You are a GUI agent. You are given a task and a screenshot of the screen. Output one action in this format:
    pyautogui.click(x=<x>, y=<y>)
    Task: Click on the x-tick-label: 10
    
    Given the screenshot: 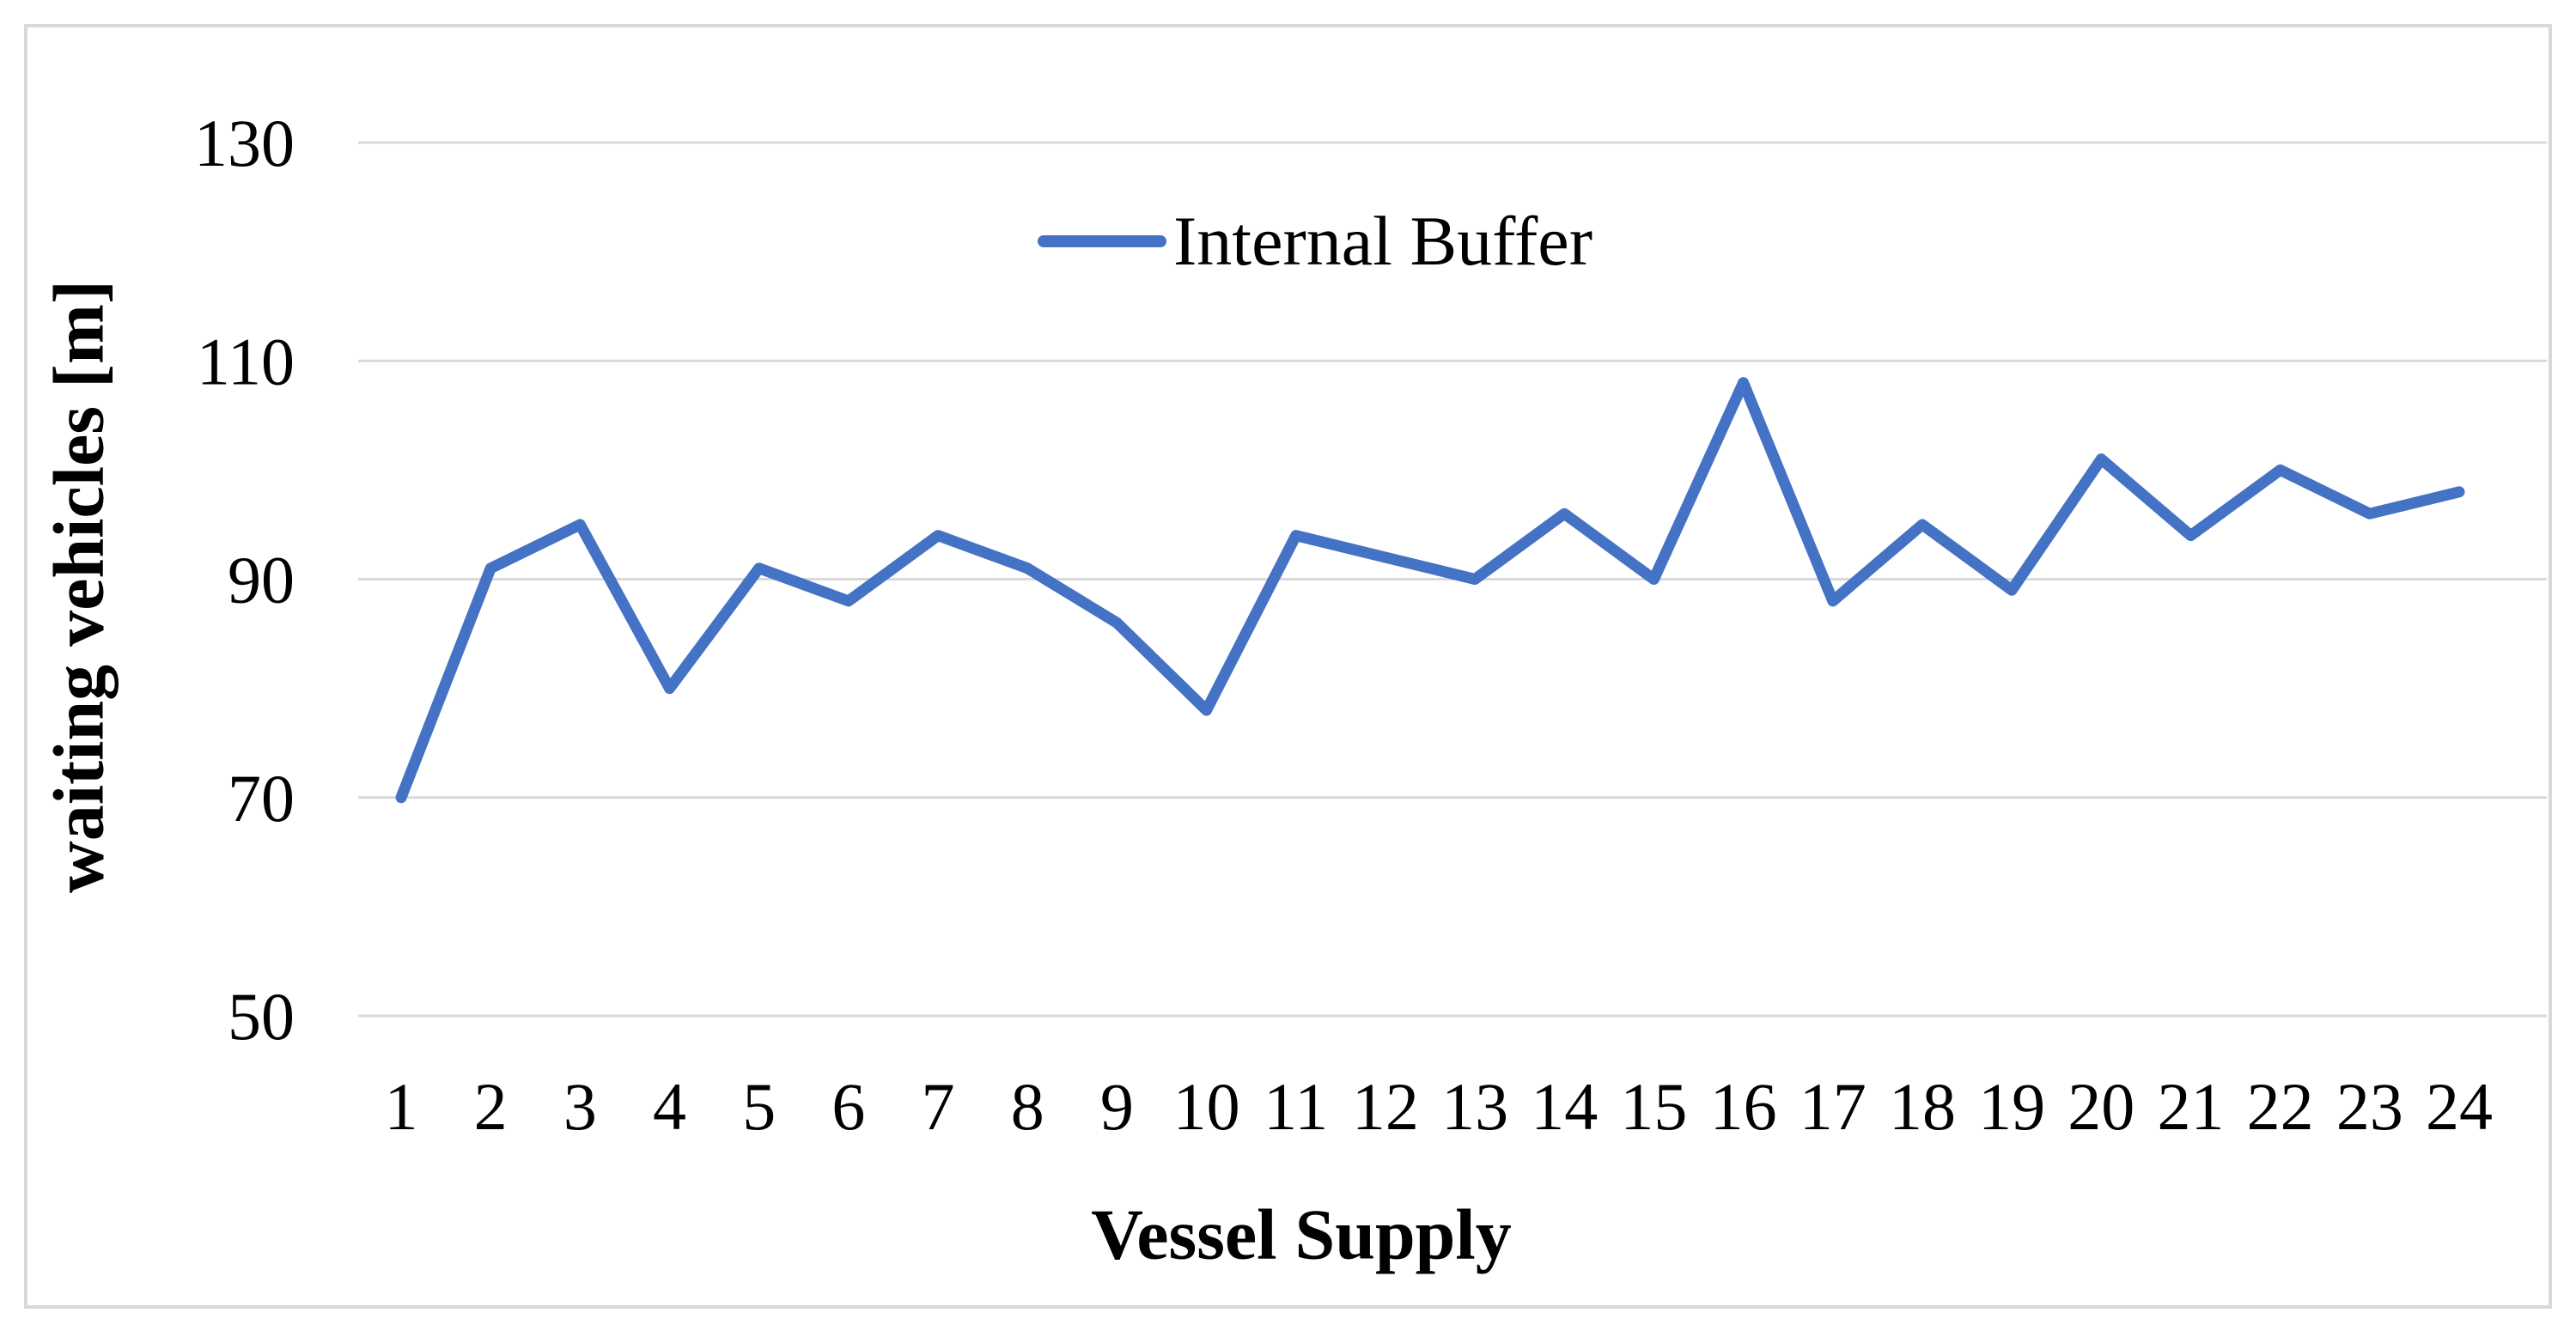 What is the action you would take?
    pyautogui.click(x=1206, y=1106)
    